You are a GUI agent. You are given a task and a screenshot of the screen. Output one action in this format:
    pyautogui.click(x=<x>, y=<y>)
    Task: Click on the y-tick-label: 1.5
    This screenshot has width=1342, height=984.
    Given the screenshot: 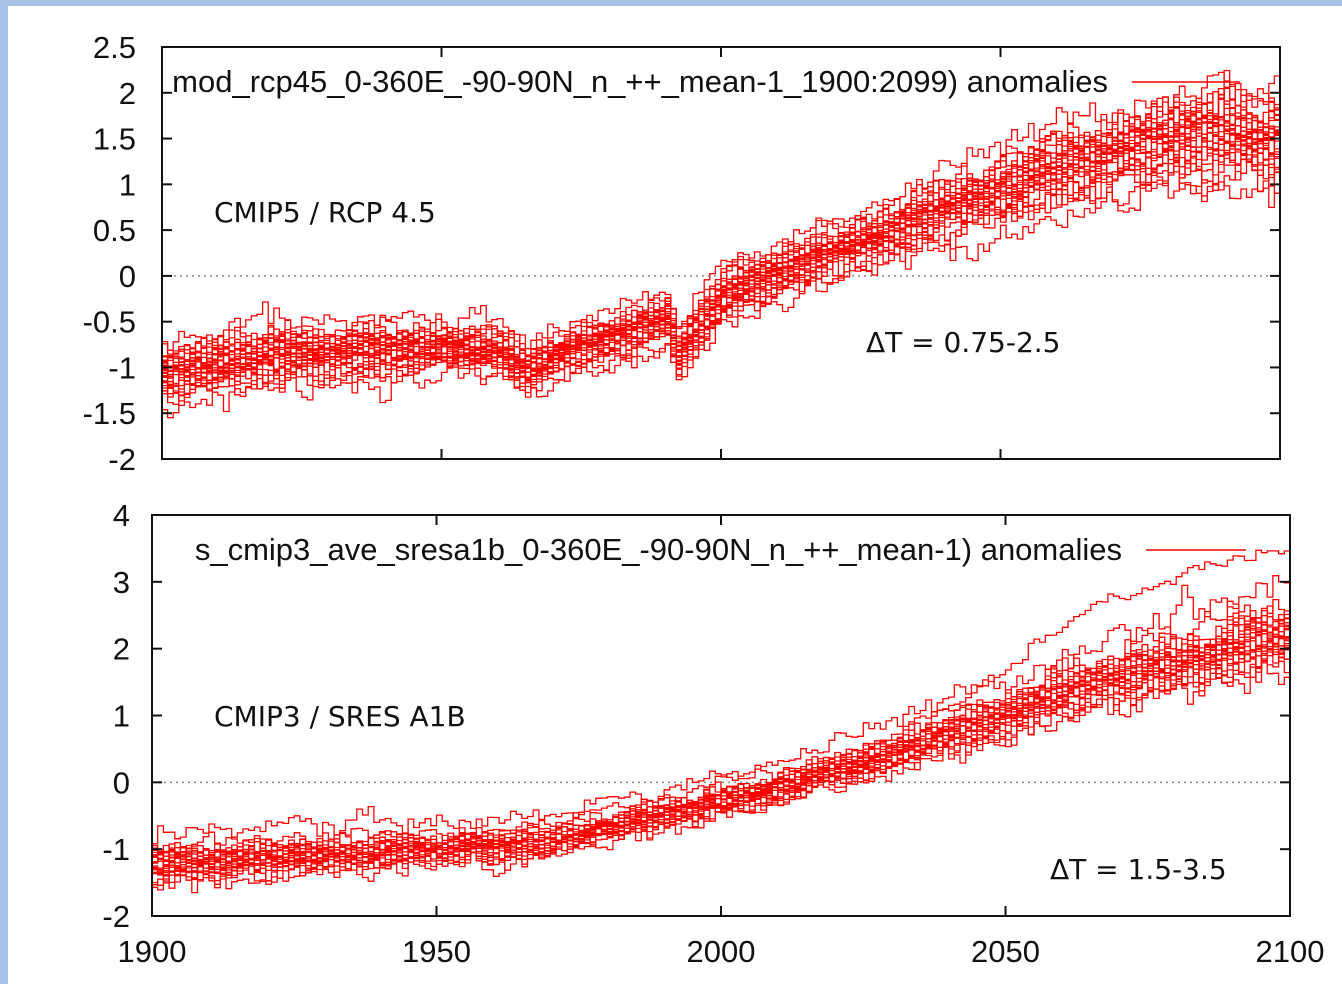 What is the action you would take?
    pyautogui.click(x=114, y=139)
    